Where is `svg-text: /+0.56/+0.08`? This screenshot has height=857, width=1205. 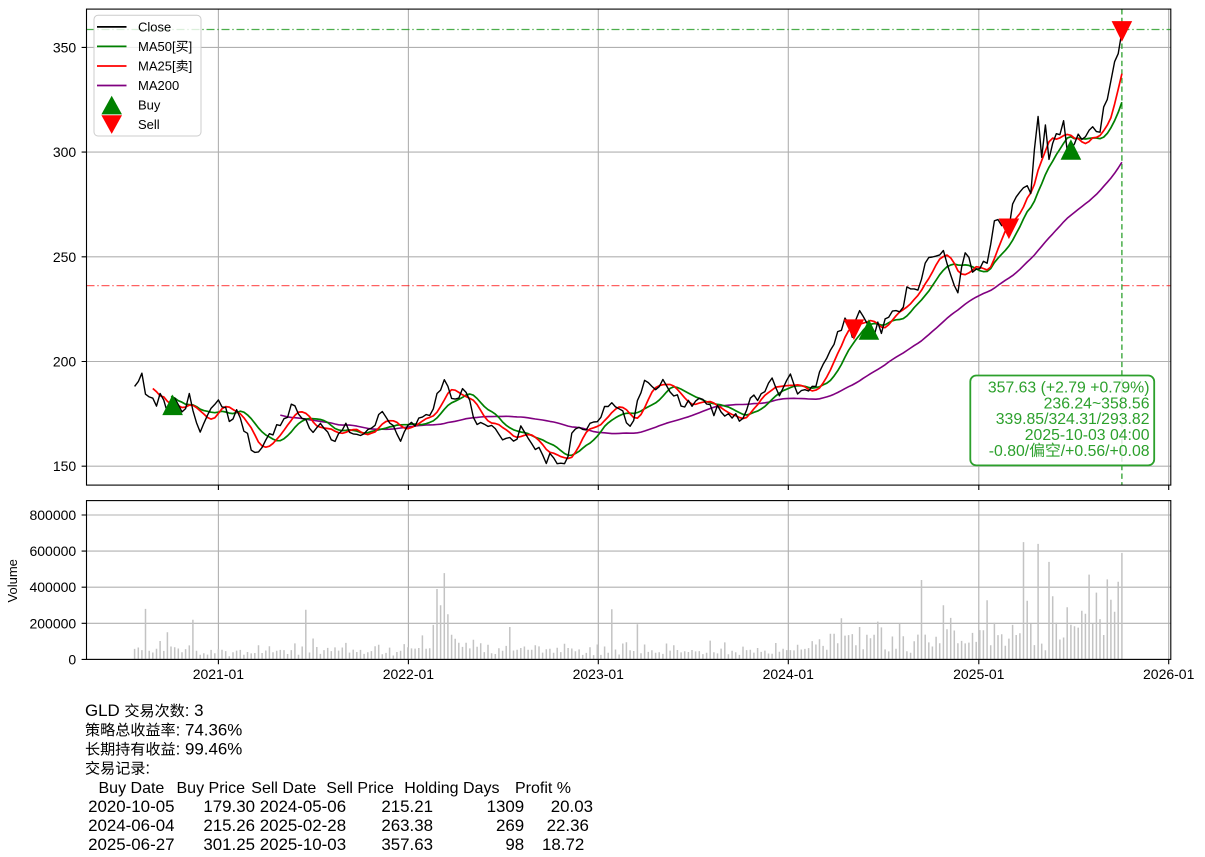
svg-text: /+0.56/+0.08 is located at coordinates (1105, 451).